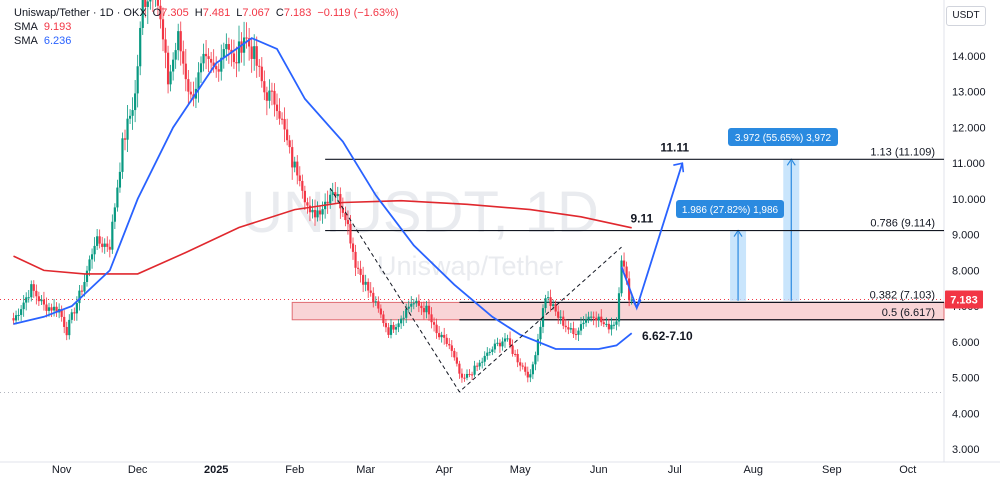 Image resolution: width=1000 pixels, height=488 pixels. Describe the element at coordinates (907, 470) in the screenshot. I see `x-tick-label: Oct` at that location.